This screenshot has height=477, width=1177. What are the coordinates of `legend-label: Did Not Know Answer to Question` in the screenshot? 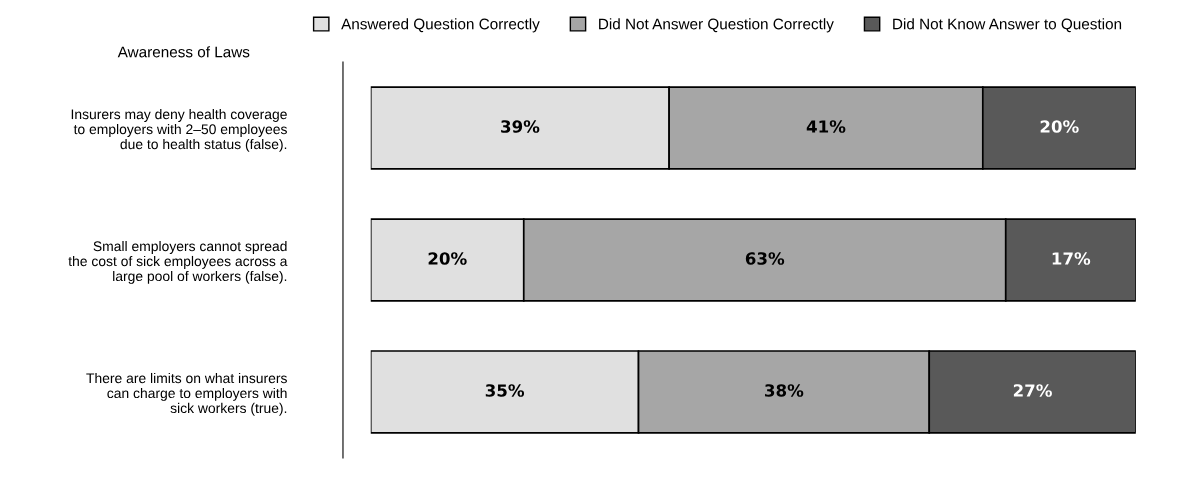 It's located at (1007, 25).